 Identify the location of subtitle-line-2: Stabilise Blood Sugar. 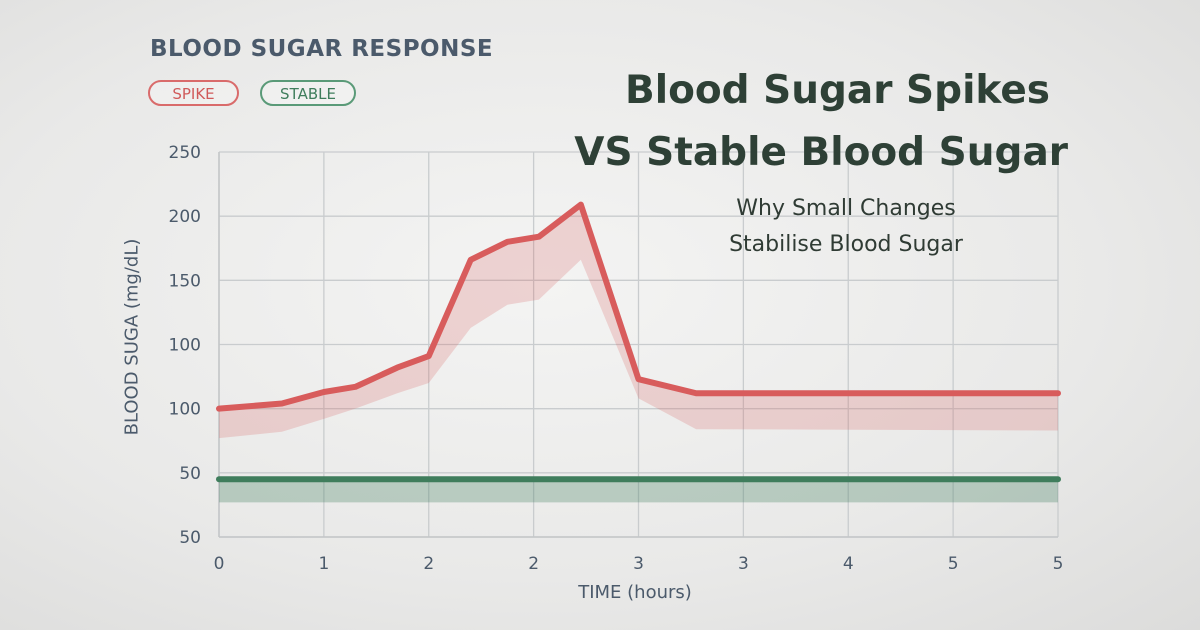
(846, 244).